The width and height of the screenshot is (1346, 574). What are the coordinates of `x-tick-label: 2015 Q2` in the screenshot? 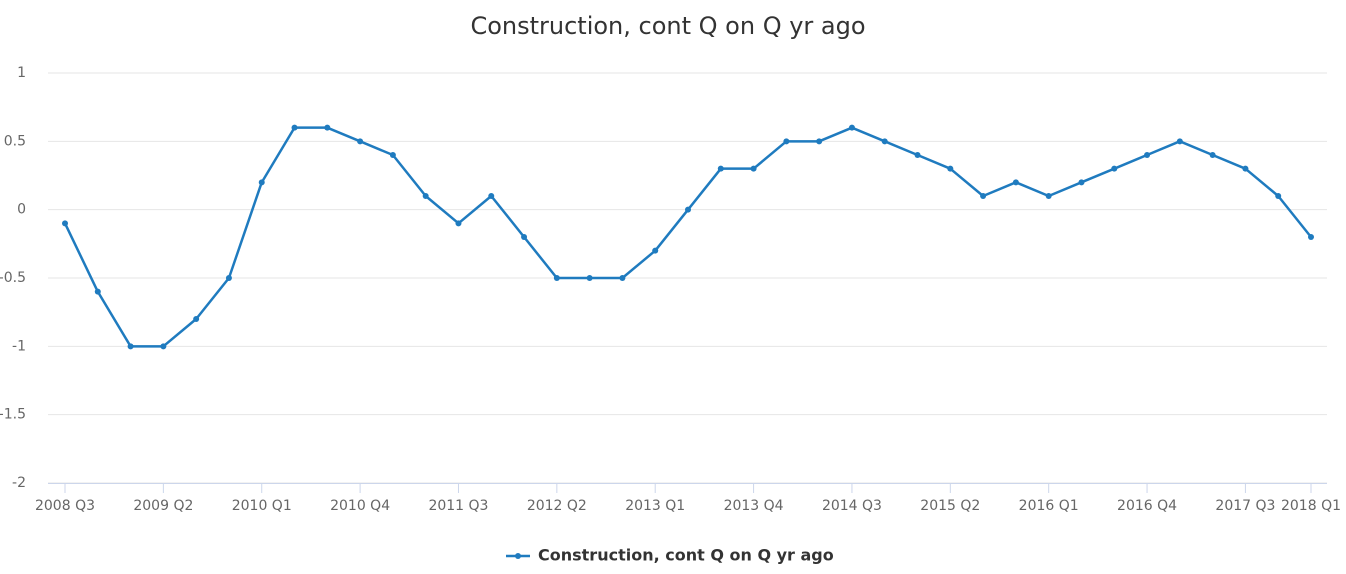 It's located at (950, 506).